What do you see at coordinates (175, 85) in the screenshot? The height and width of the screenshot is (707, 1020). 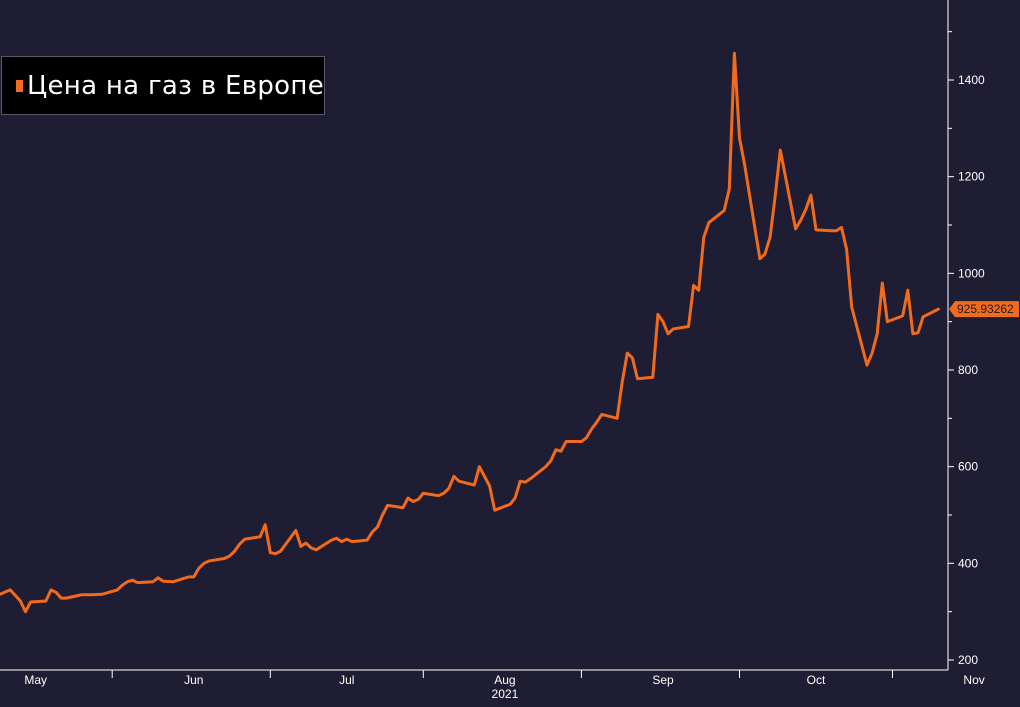 I see `legend-label: Цена на газ в Европе` at bounding box center [175, 85].